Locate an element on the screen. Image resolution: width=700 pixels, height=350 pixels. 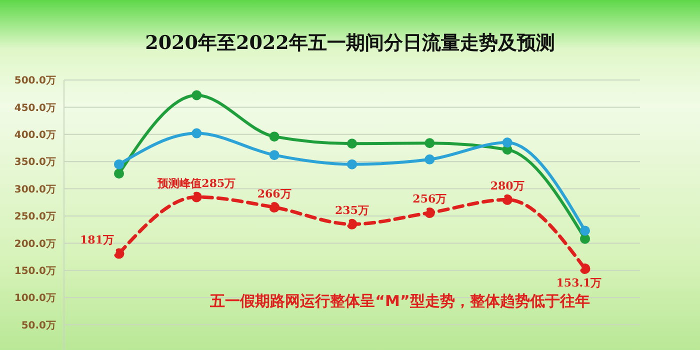
y-tick-label: 150.0万 is located at coordinates (35, 271).